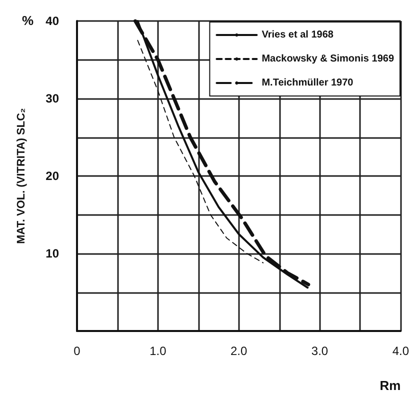  Describe the element at coordinates (53, 253) in the screenshot. I see `y-tick-label: 10` at that location.